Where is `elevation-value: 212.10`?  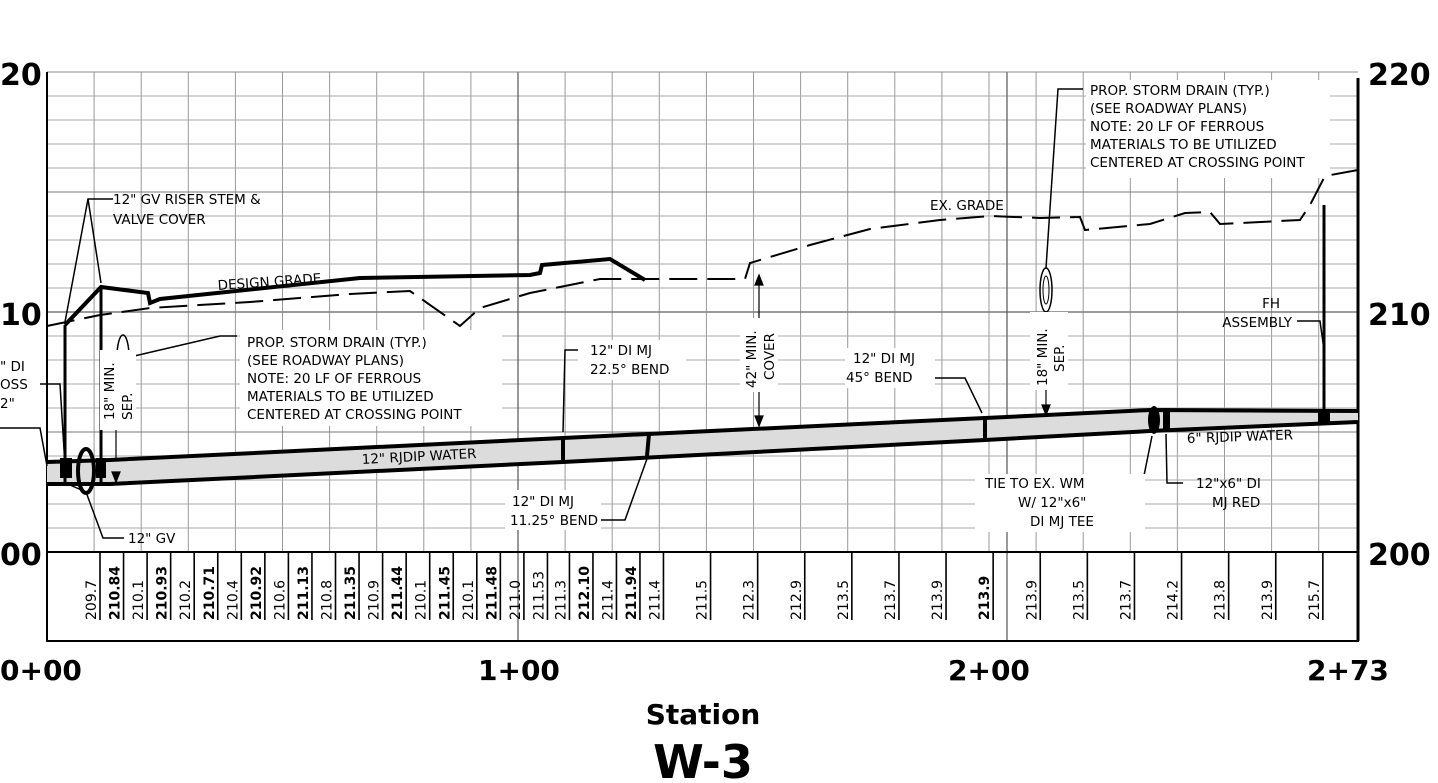 elevation-value: 212.10 is located at coordinates (585, 593).